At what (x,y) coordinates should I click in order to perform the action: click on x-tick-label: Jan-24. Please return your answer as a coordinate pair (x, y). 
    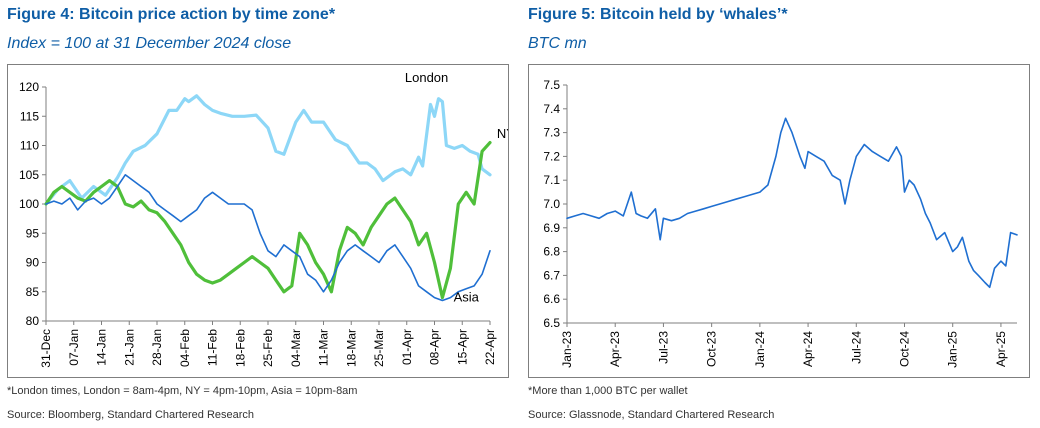
    Looking at the image, I should click on (760, 349).